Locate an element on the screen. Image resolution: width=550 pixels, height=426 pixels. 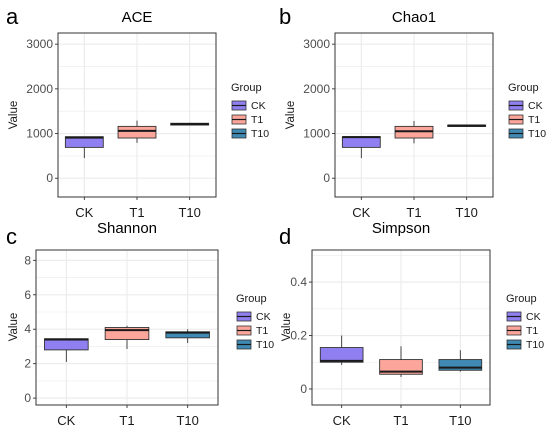
panel-letter: a is located at coordinates (12, 16).